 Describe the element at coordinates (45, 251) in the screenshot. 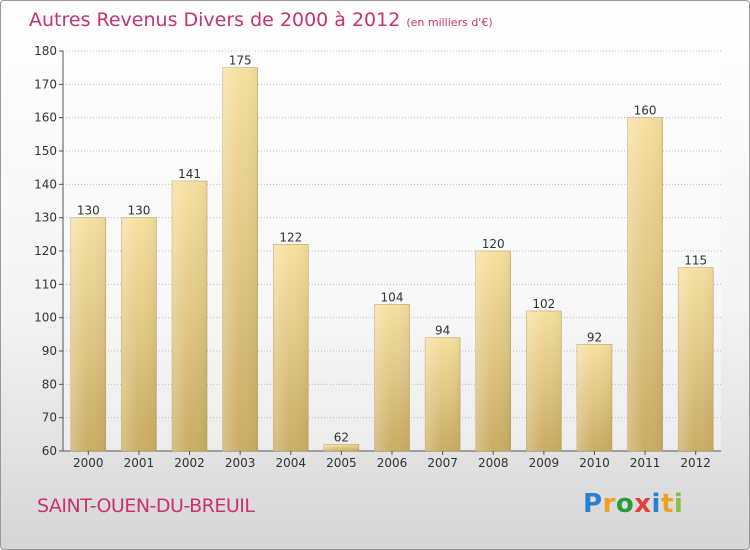

I see `y-tick-label: 120` at that location.